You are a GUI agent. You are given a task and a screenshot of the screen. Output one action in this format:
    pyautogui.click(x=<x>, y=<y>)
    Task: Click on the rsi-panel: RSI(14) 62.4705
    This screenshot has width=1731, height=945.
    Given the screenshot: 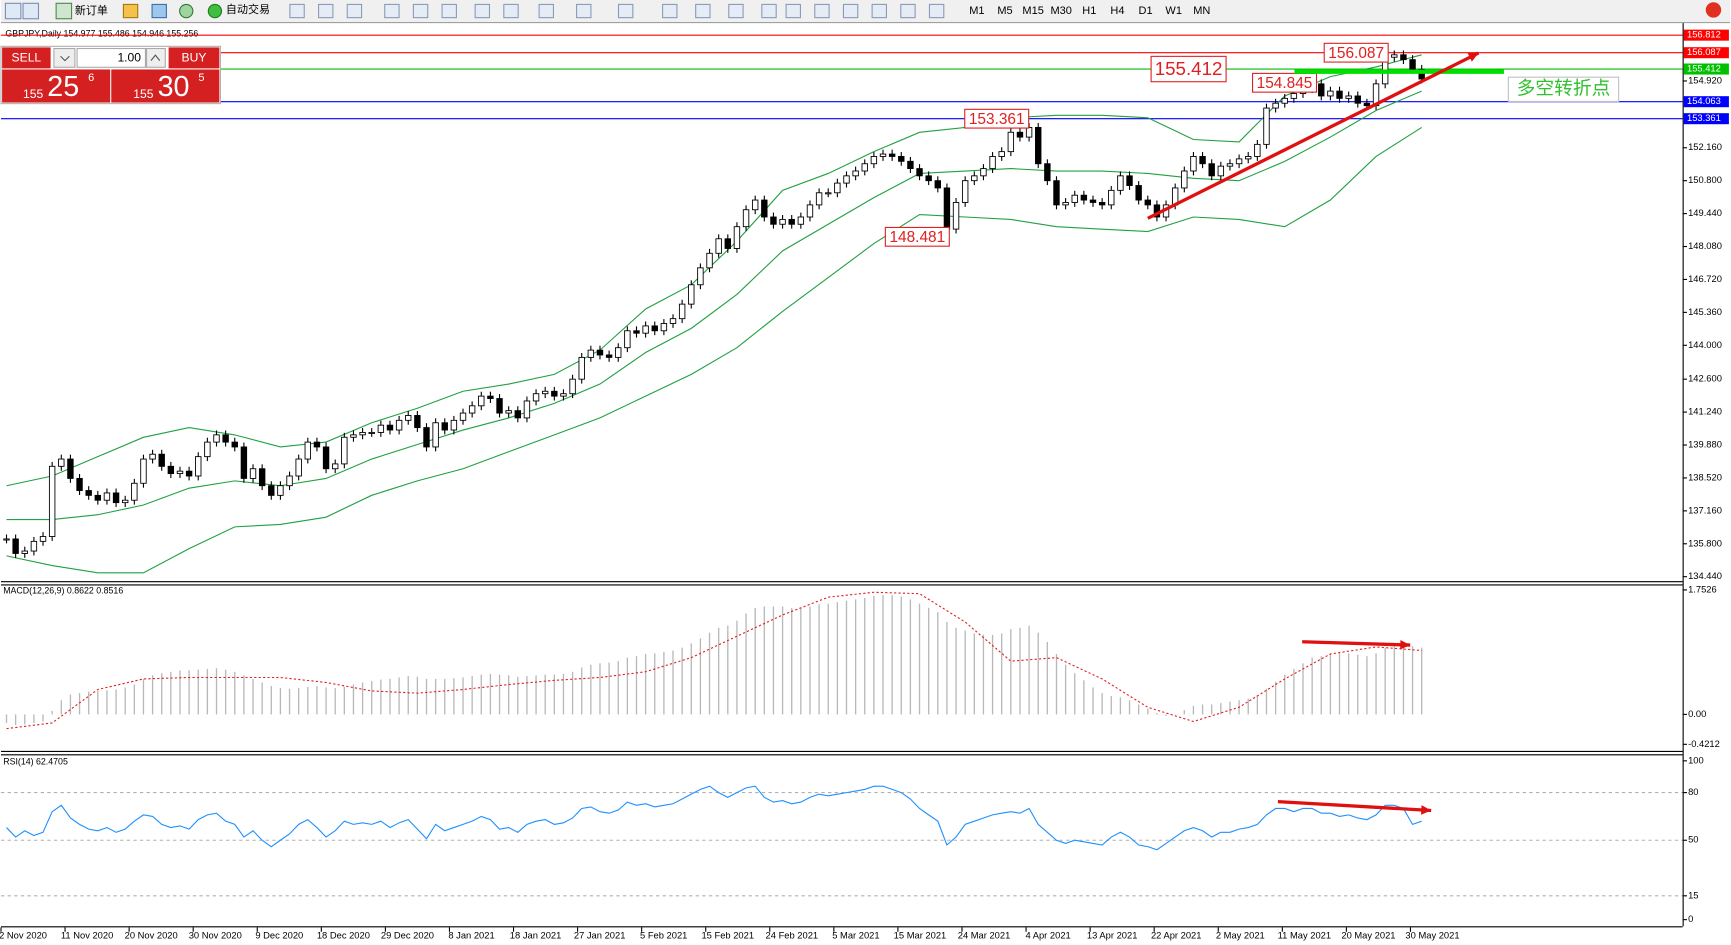 What is the action you would take?
    pyautogui.click(x=841, y=826)
    